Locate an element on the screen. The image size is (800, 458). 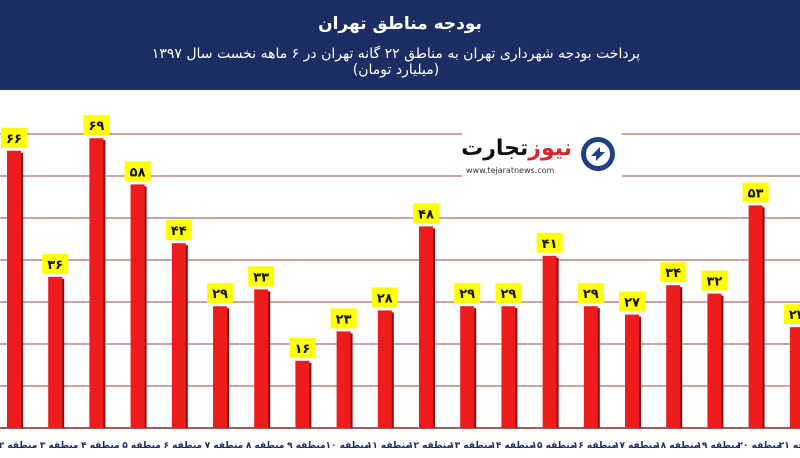
data-label: ۳۶ is located at coordinates (55, 265).